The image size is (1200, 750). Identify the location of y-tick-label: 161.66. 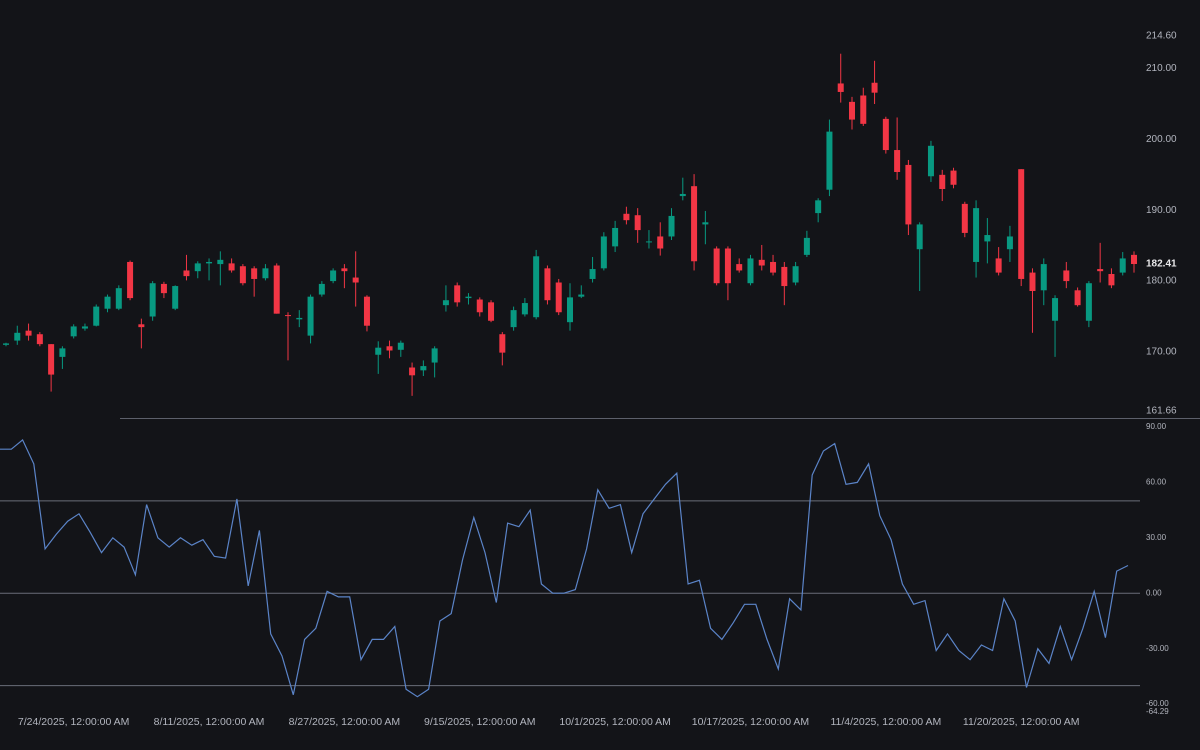
(1161, 411).